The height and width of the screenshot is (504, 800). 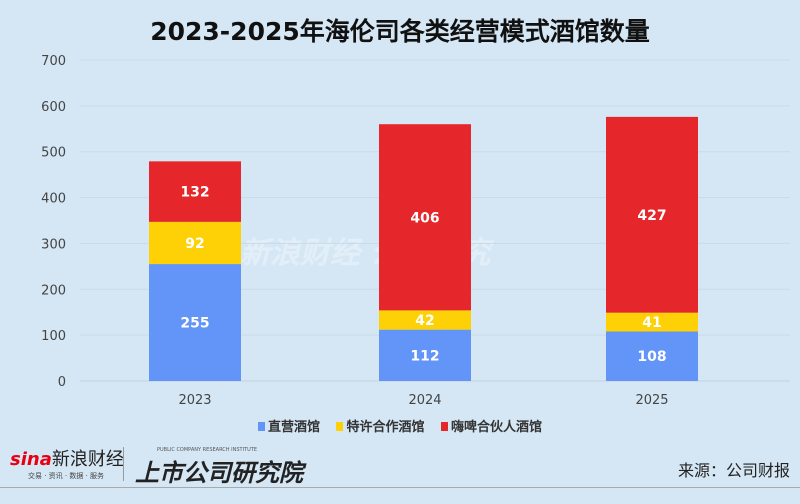 I want to click on legend-item-partner: 嗨啤合伙人酒馆, so click(x=491, y=425).